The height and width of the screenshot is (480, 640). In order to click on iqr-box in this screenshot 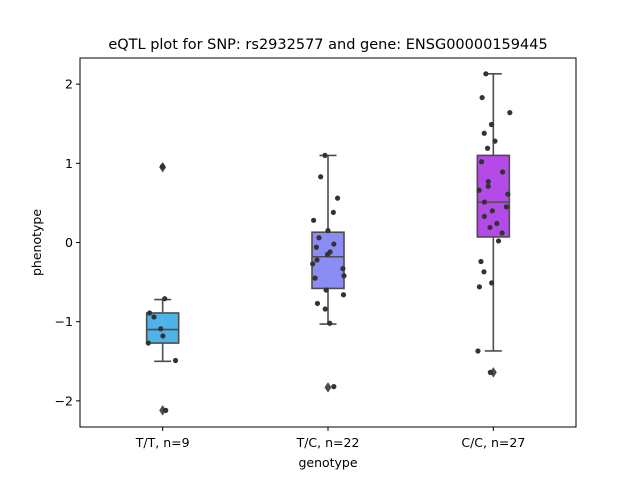, I will do `click(493, 196)`.